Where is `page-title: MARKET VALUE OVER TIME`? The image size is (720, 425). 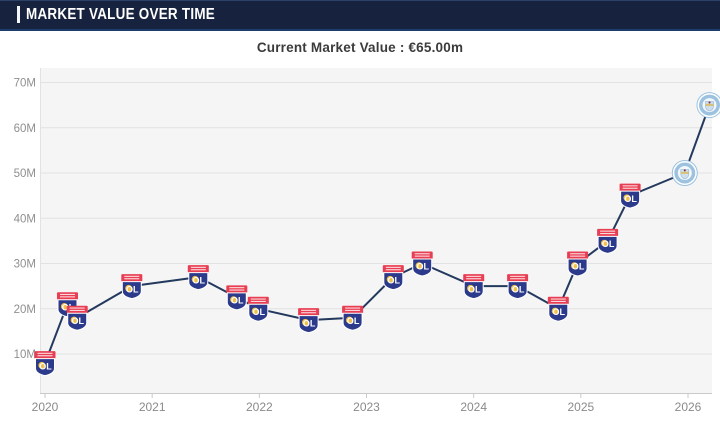
page-title: MARKET VALUE OVER TIME is located at coordinates (120, 14).